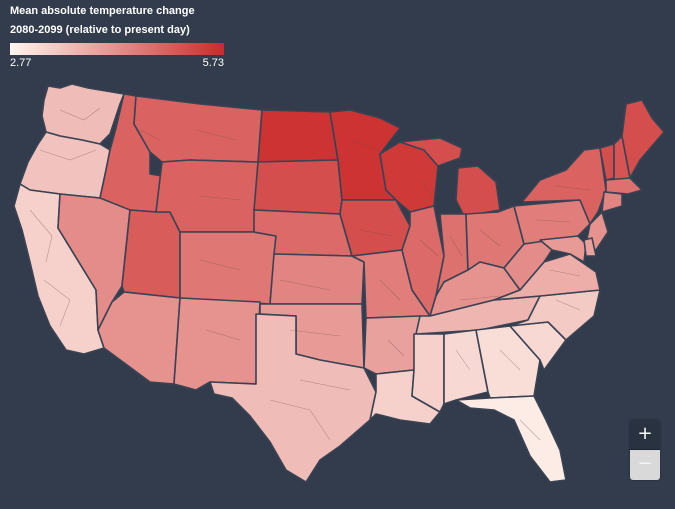 This screenshot has height=509, width=675. I want to click on state-north-dakota, so click(298, 136).